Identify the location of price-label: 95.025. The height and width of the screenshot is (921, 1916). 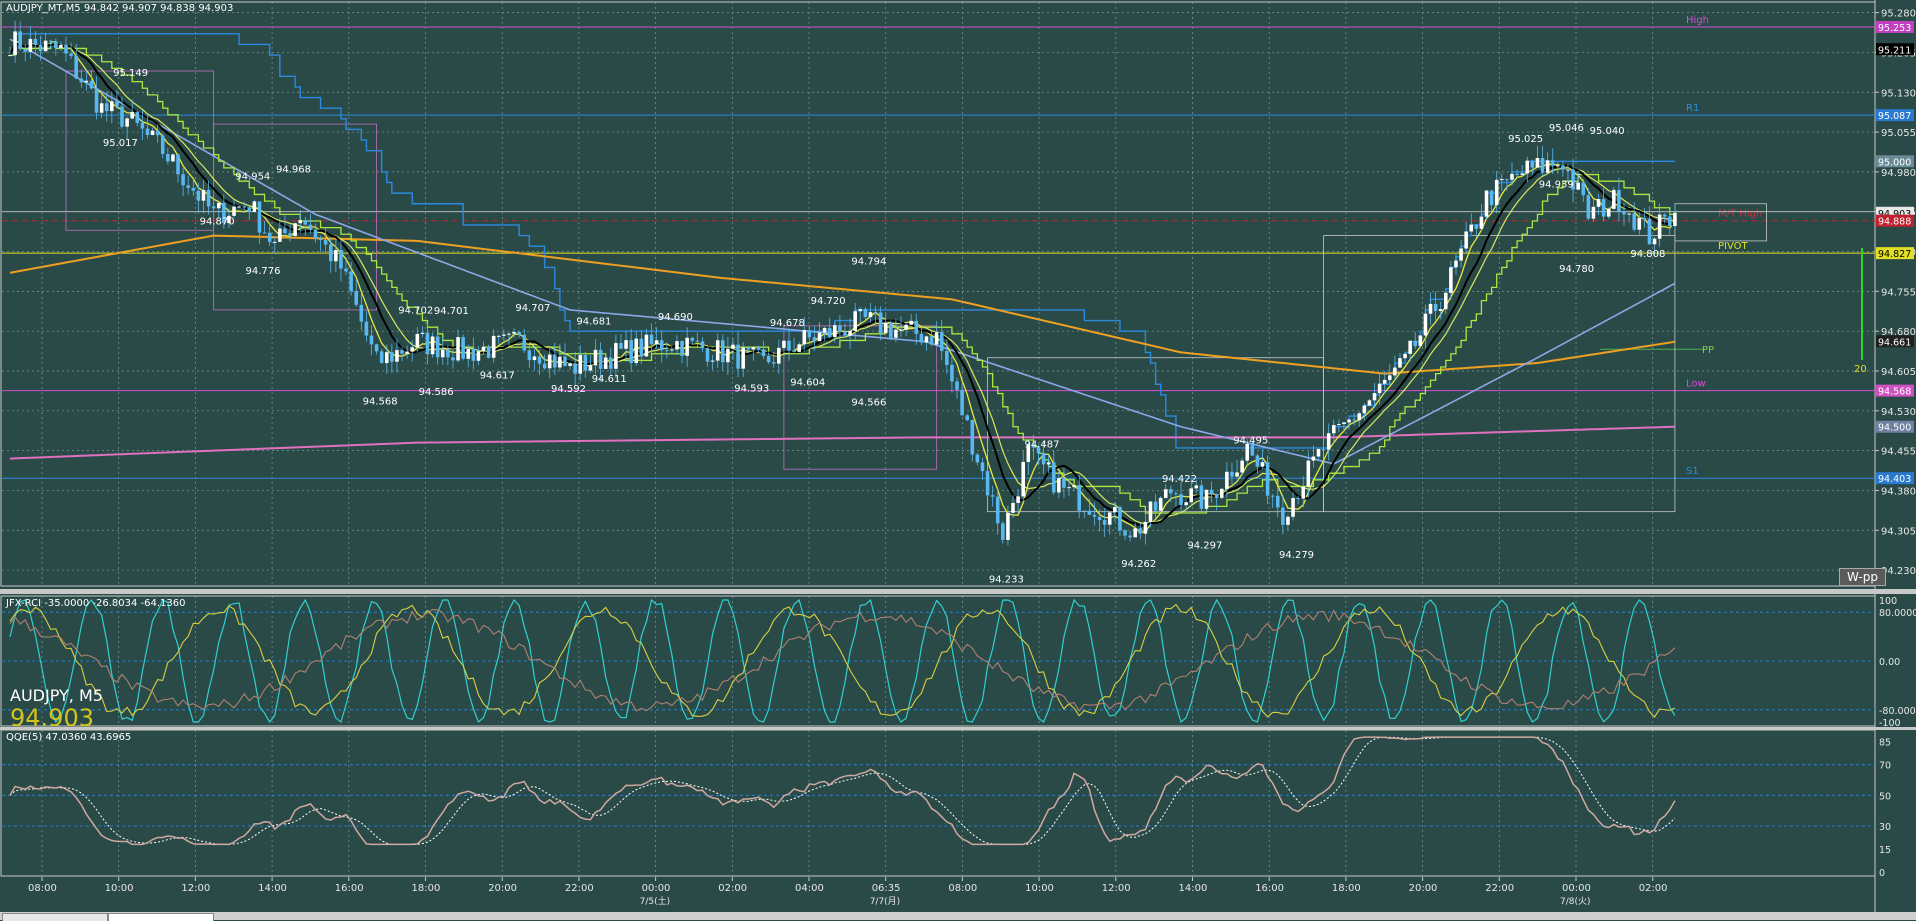
(1525, 139).